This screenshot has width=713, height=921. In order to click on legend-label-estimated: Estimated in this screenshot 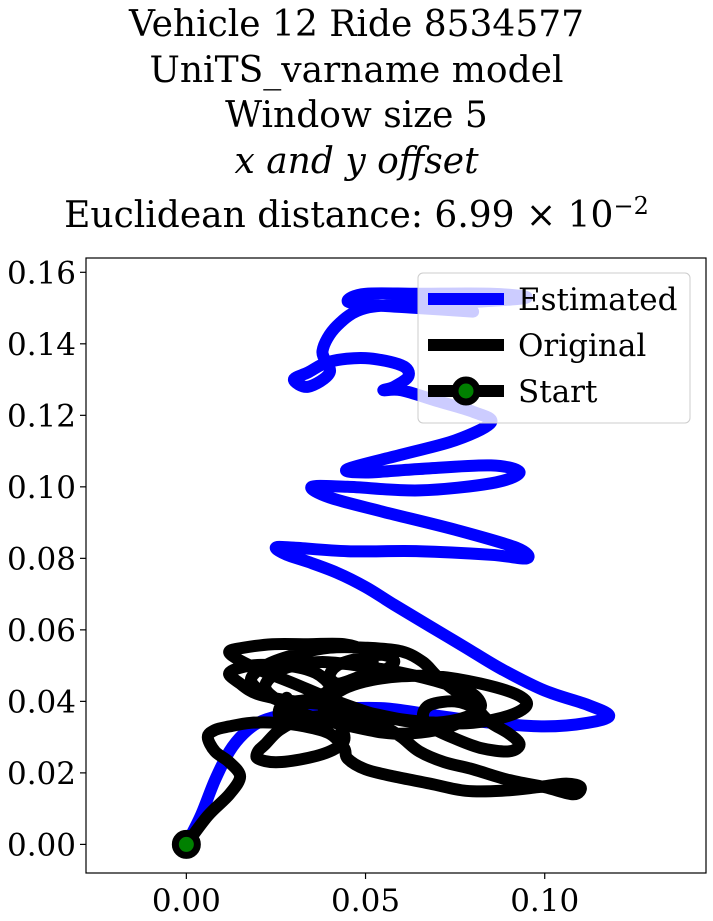, I will do `click(597, 300)`.